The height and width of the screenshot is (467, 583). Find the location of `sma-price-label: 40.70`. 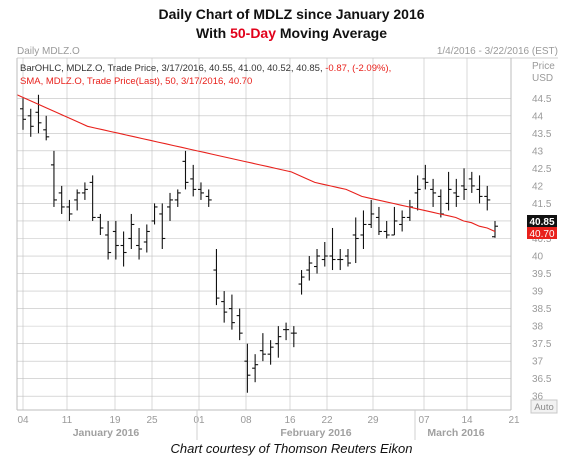

sma-price-label: 40.70 is located at coordinates (541, 234).